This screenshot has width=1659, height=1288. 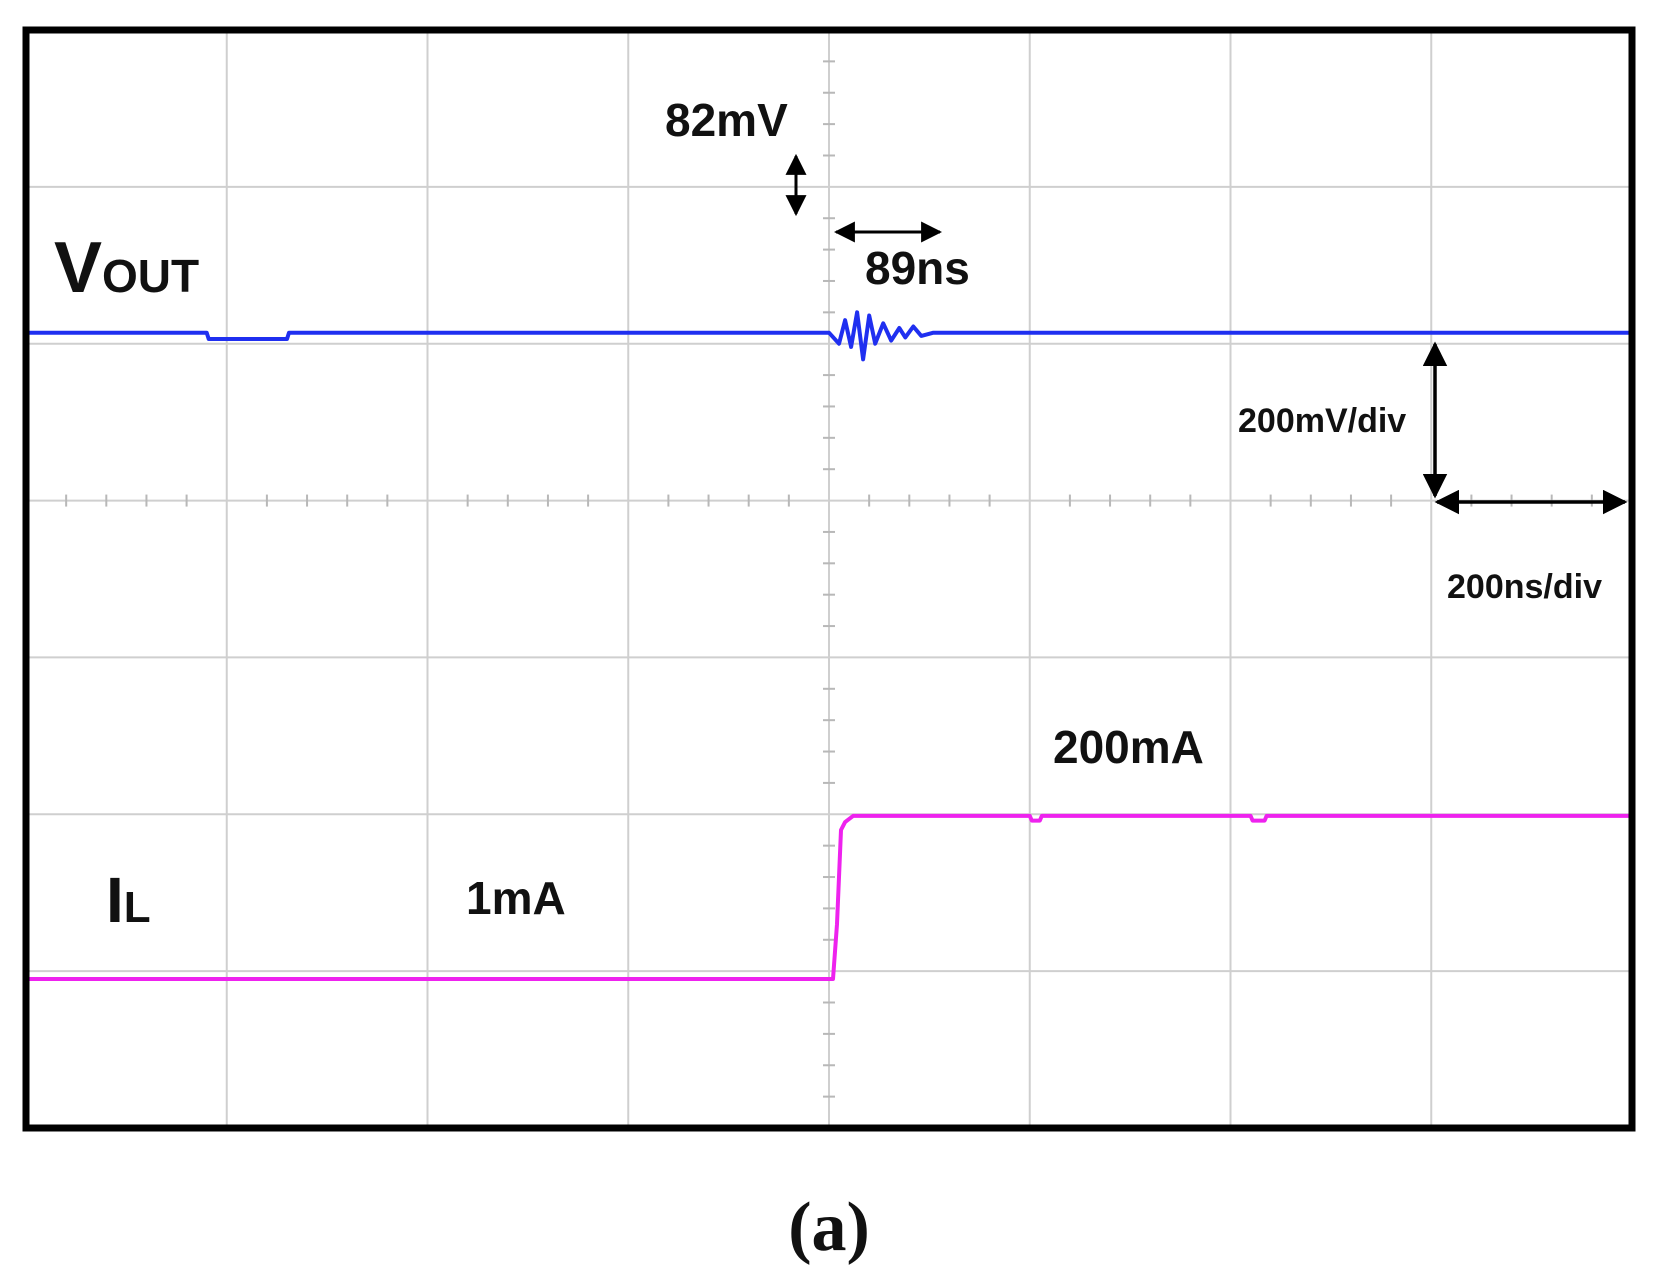 What do you see at coordinates (128, 900) in the screenshot?
I see `il-label: IL` at bounding box center [128, 900].